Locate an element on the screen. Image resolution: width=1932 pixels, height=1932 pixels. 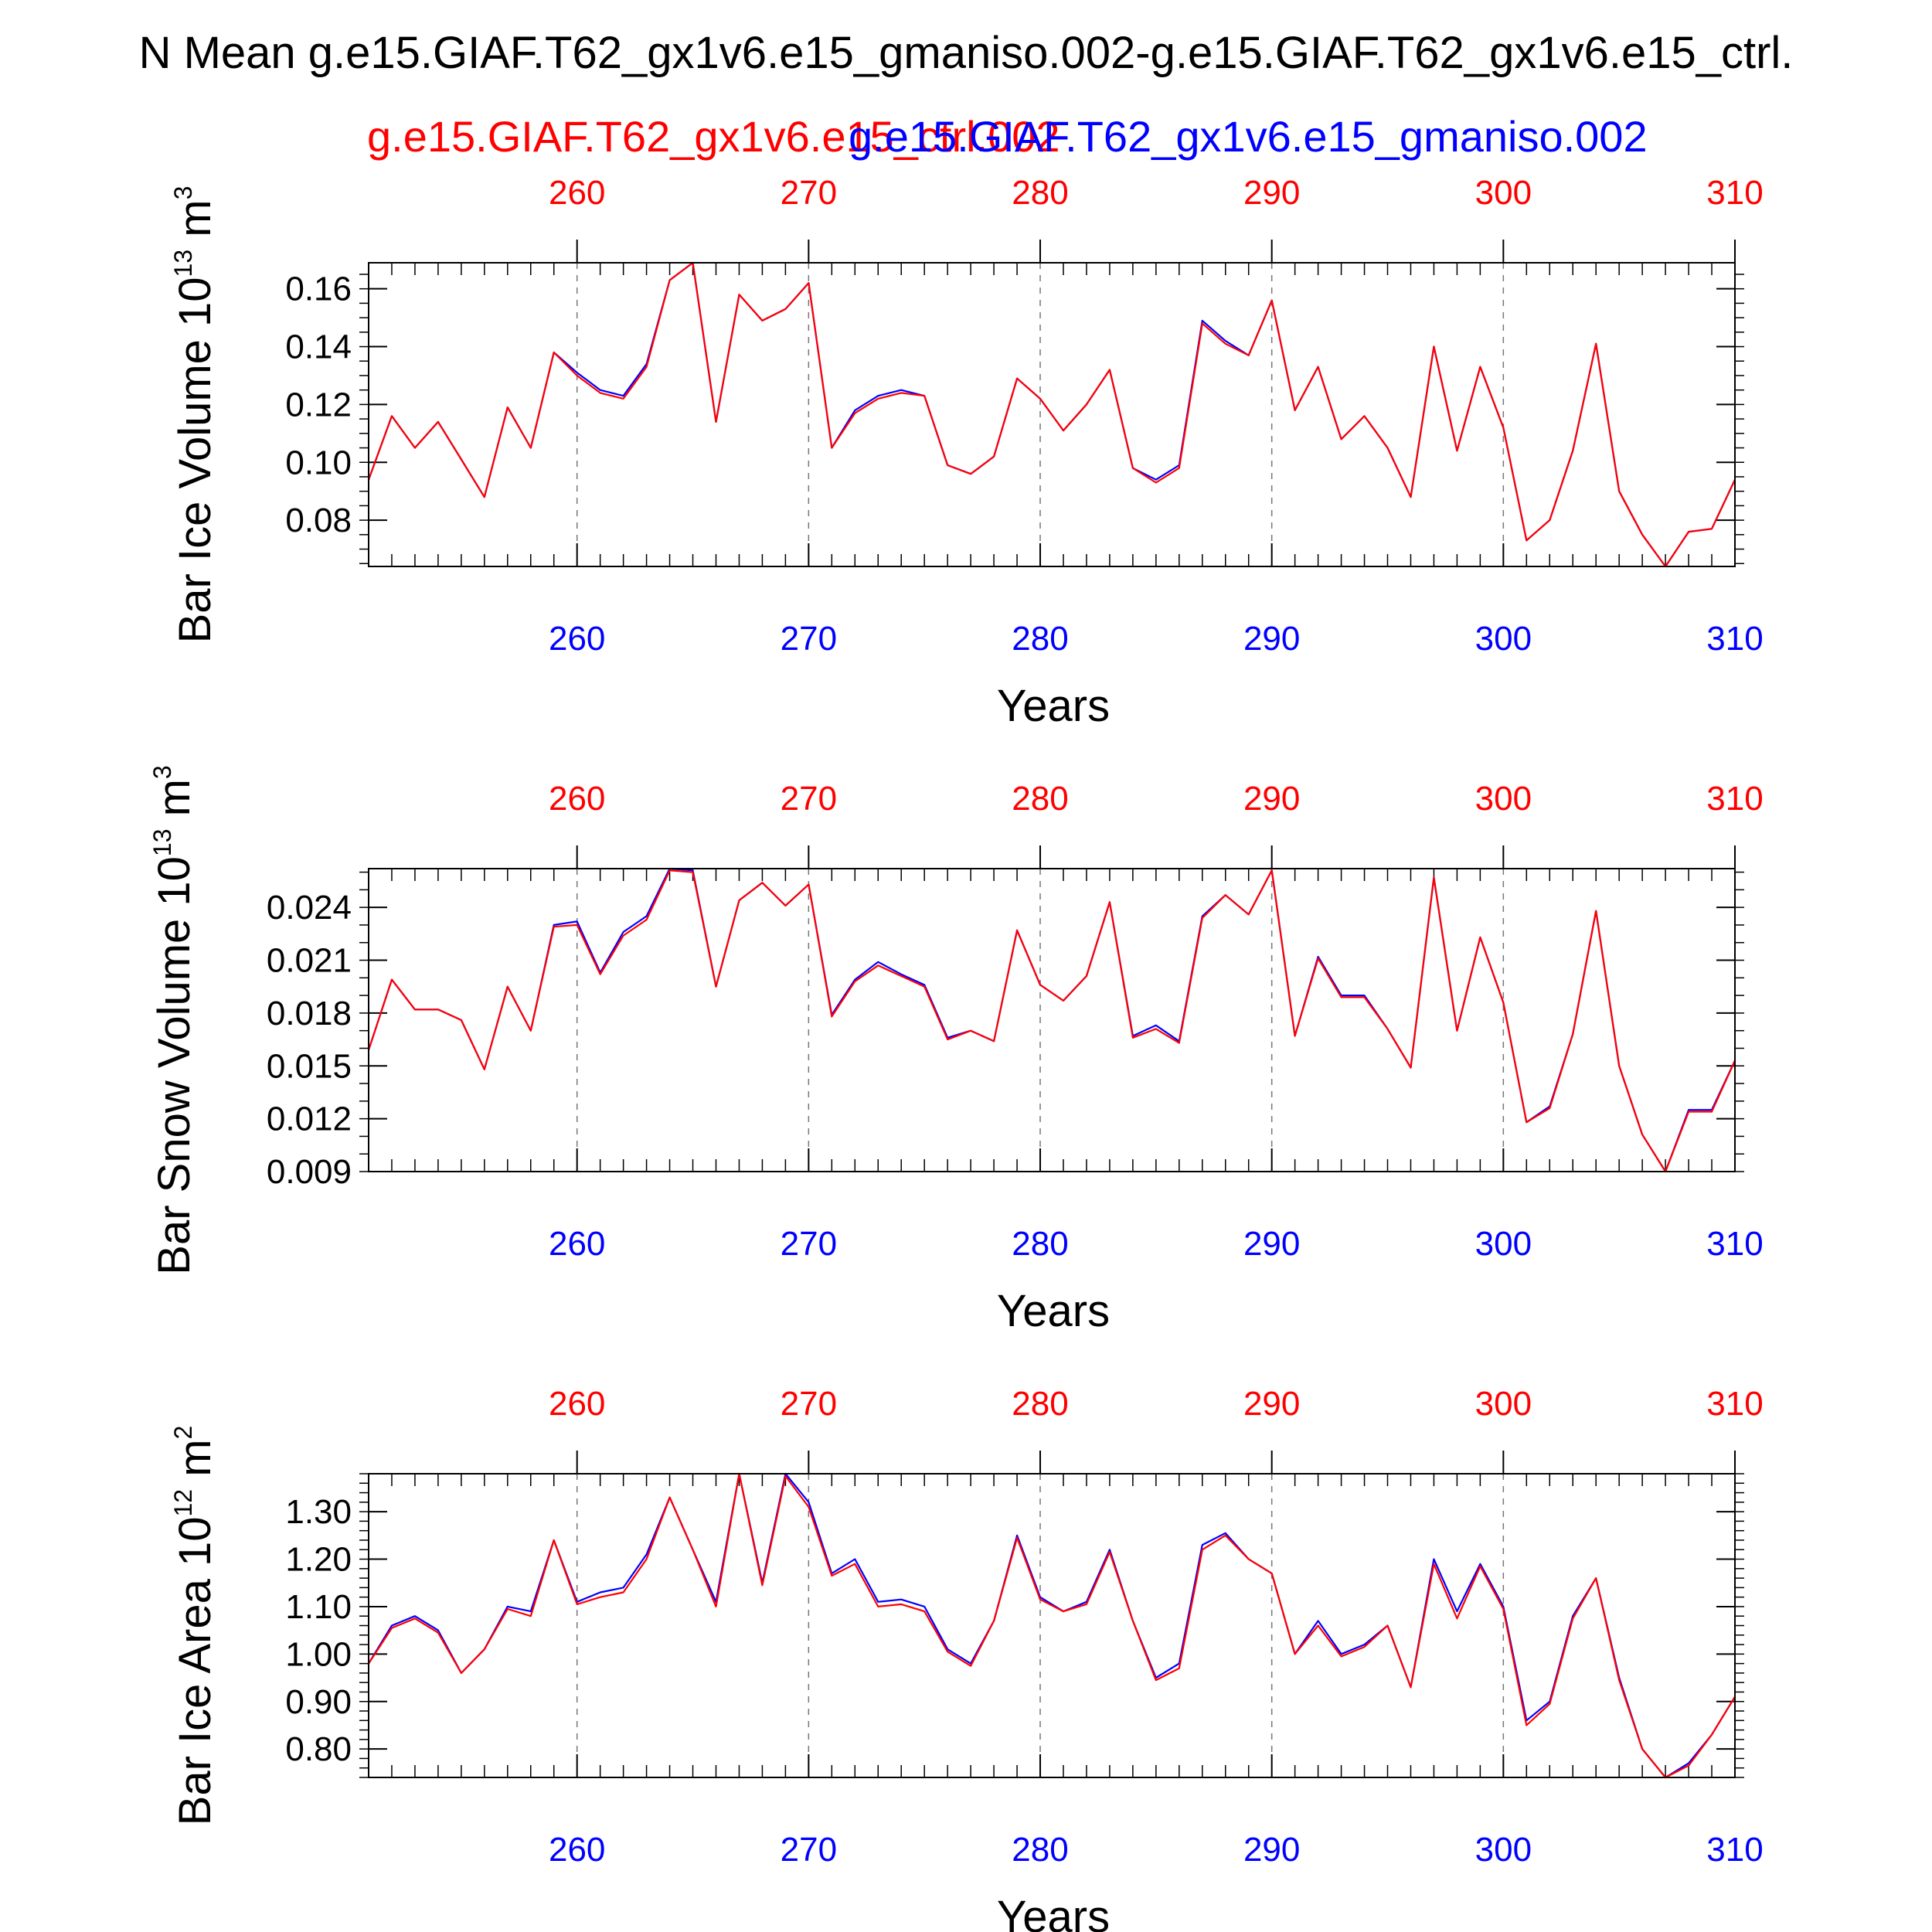
y-axis-title: Bar Snow Volume 1013 m3 is located at coordinates (174, 1020).